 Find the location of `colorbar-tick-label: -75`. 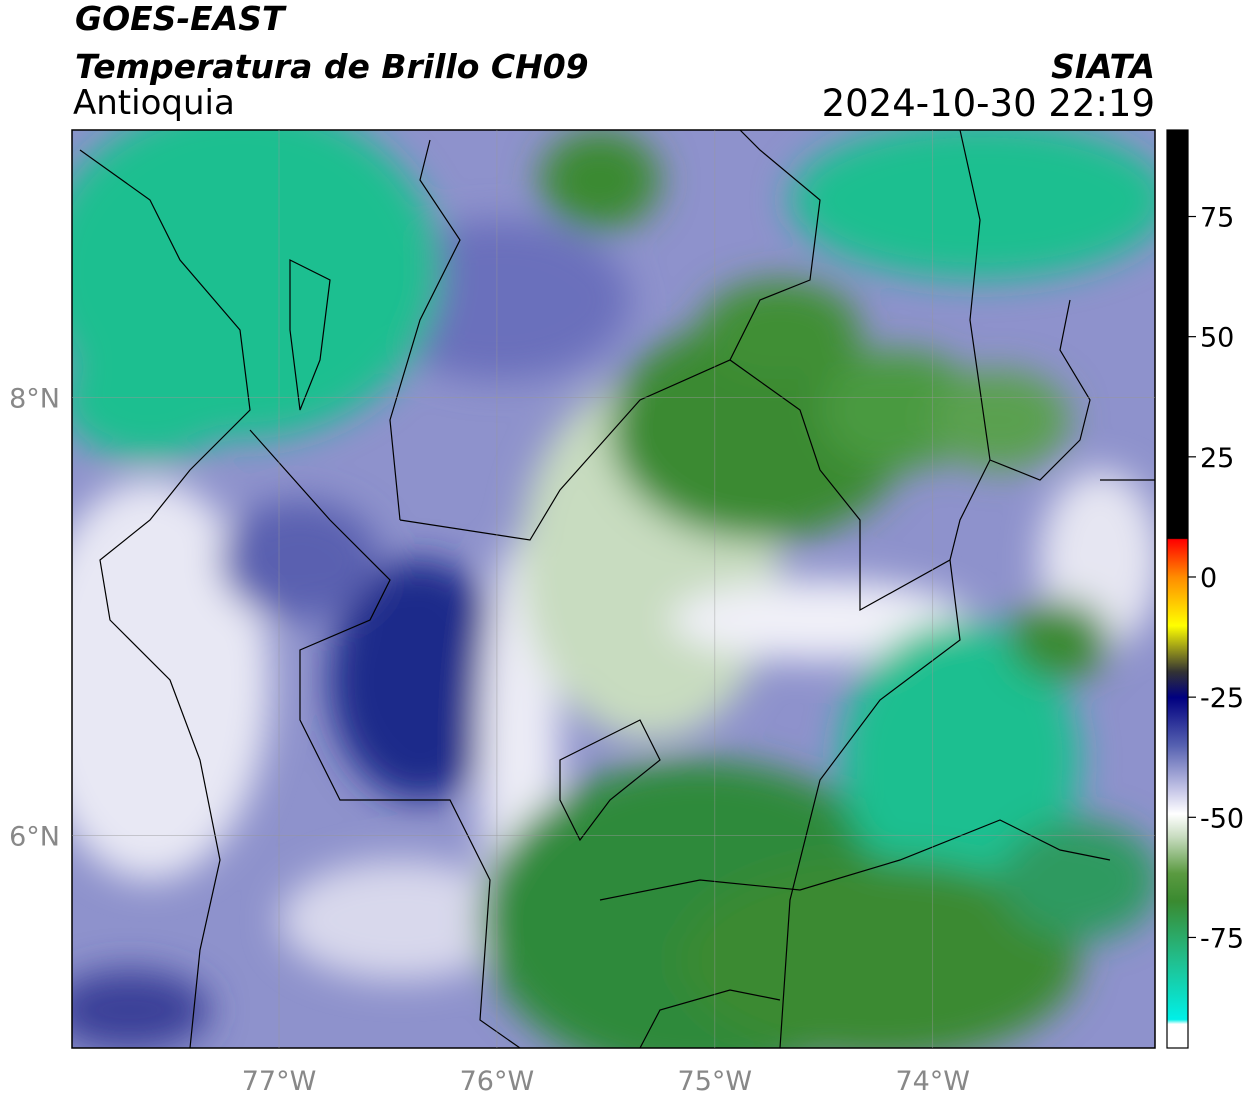

colorbar-tick-label: -75 is located at coordinates (1222, 938).